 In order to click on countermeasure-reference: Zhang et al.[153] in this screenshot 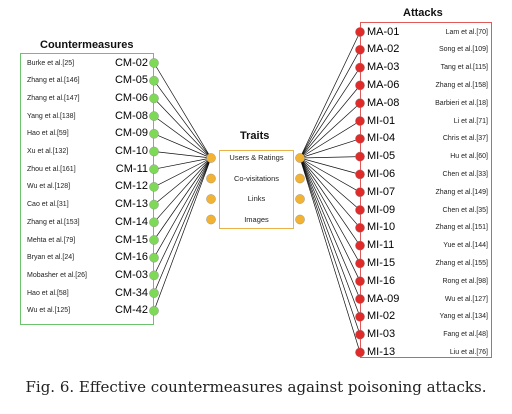, I will do `click(53, 222)`.